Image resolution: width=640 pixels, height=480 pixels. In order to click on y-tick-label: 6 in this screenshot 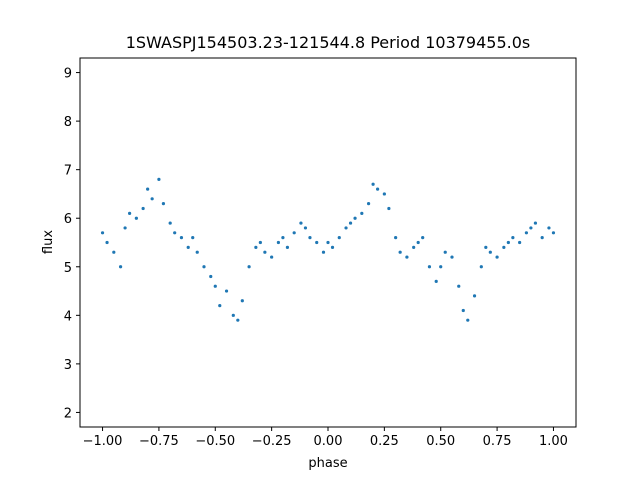, I will do `click(68, 219)`.